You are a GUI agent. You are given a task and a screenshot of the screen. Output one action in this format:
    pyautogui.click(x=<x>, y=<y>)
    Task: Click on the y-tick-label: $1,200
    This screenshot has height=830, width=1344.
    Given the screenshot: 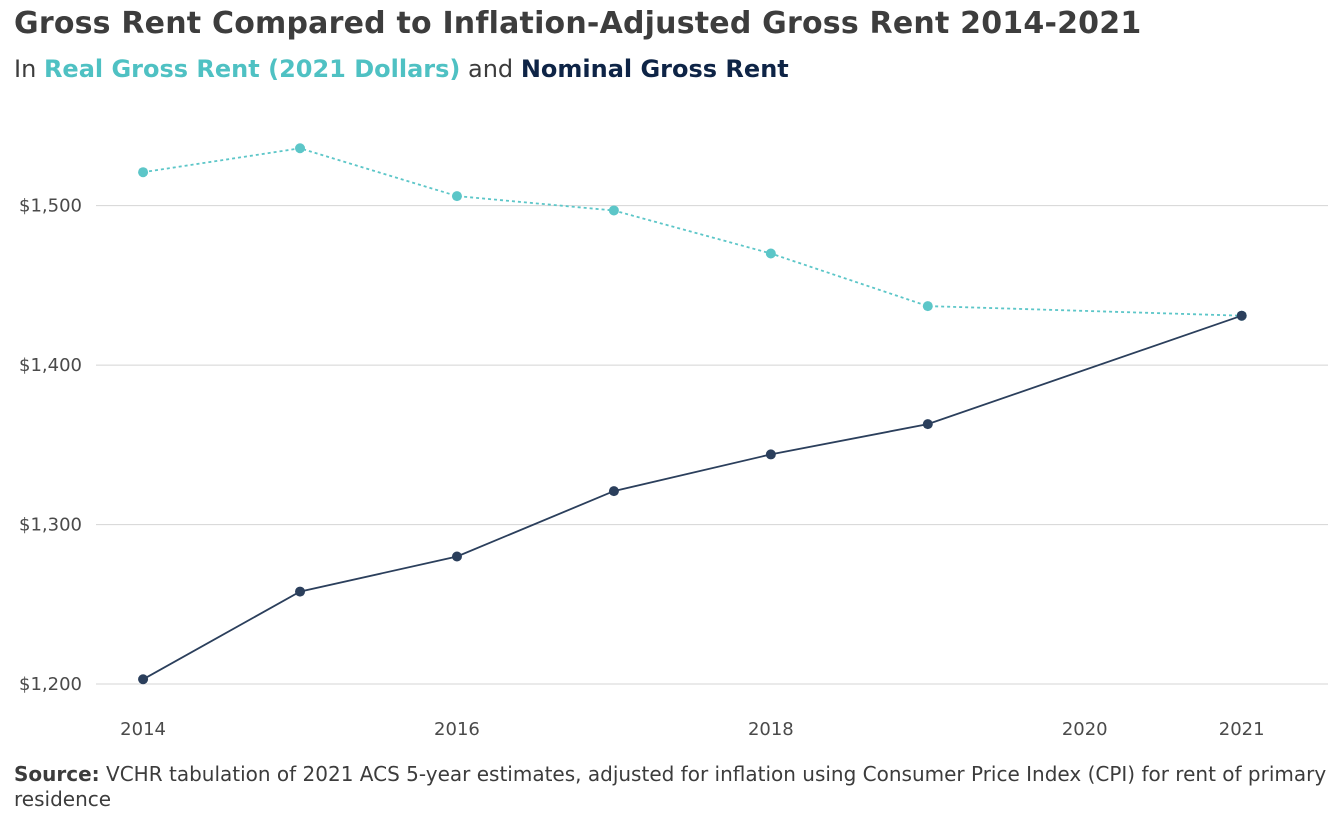 What is the action you would take?
    pyautogui.click(x=50, y=684)
    